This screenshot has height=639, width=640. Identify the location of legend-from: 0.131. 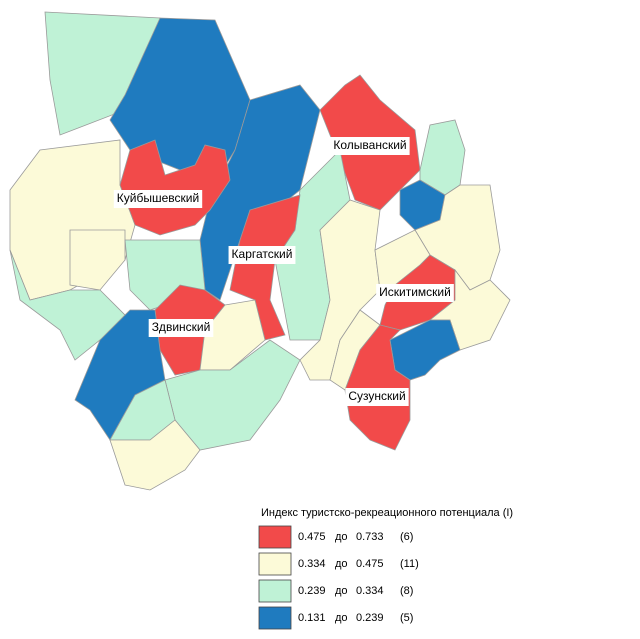
(312, 618).